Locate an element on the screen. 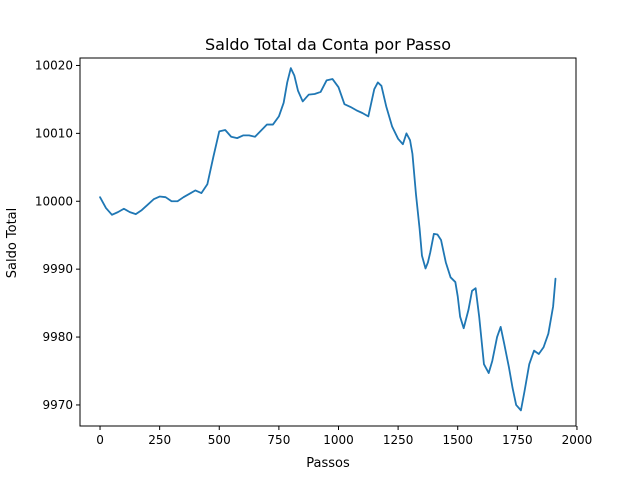 The image size is (640, 480). x-tick-label: 1500 is located at coordinates (457, 440).